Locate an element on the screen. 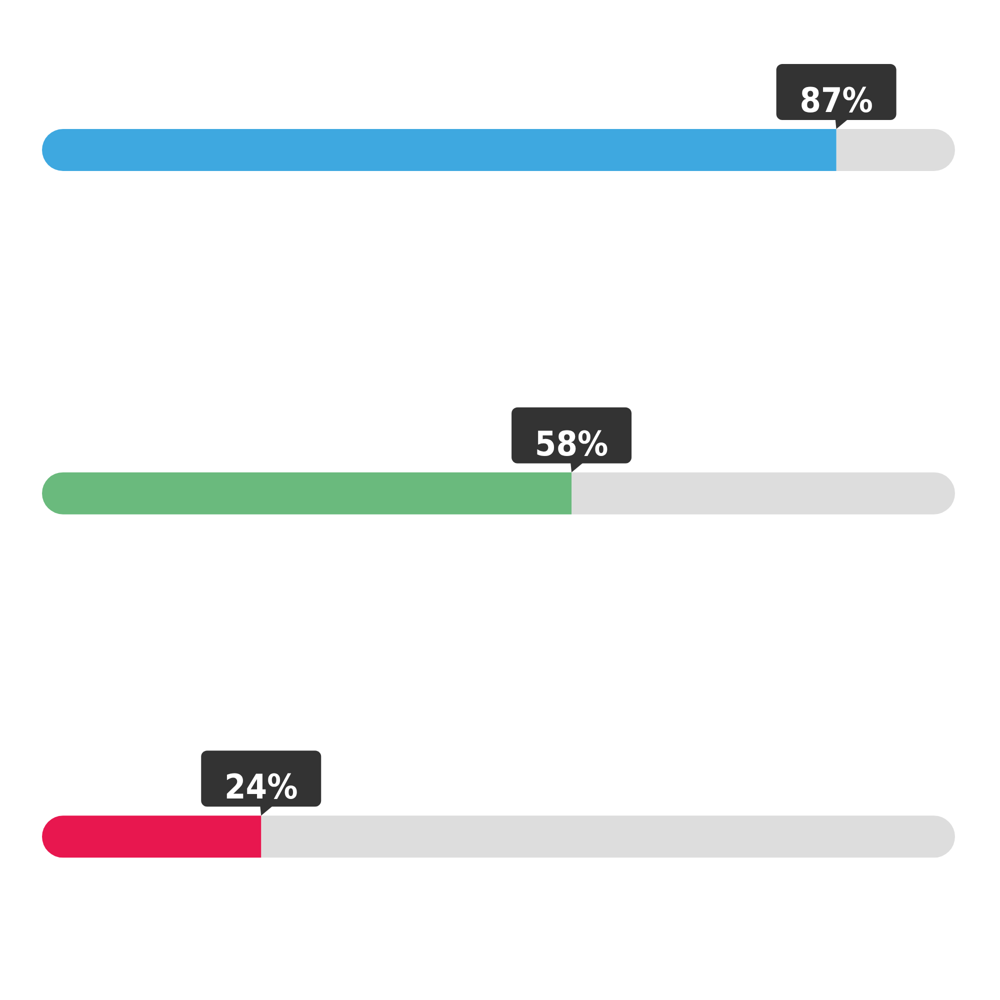 Image resolution: width=1000 pixels, height=1000 pixels. data-label: 87% is located at coordinates (836, 101).